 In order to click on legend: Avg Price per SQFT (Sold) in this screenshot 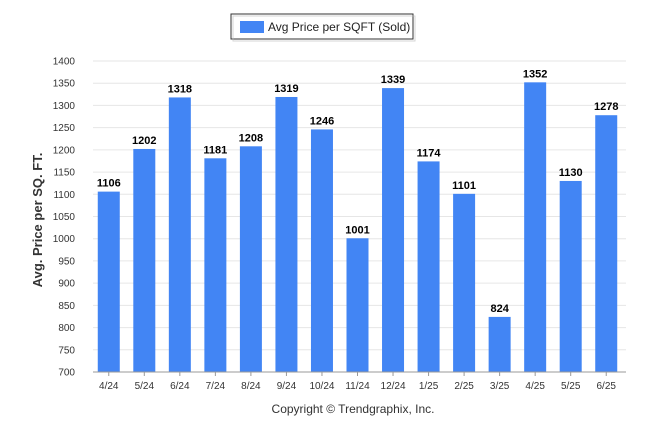, I will do `click(323, 27)`.